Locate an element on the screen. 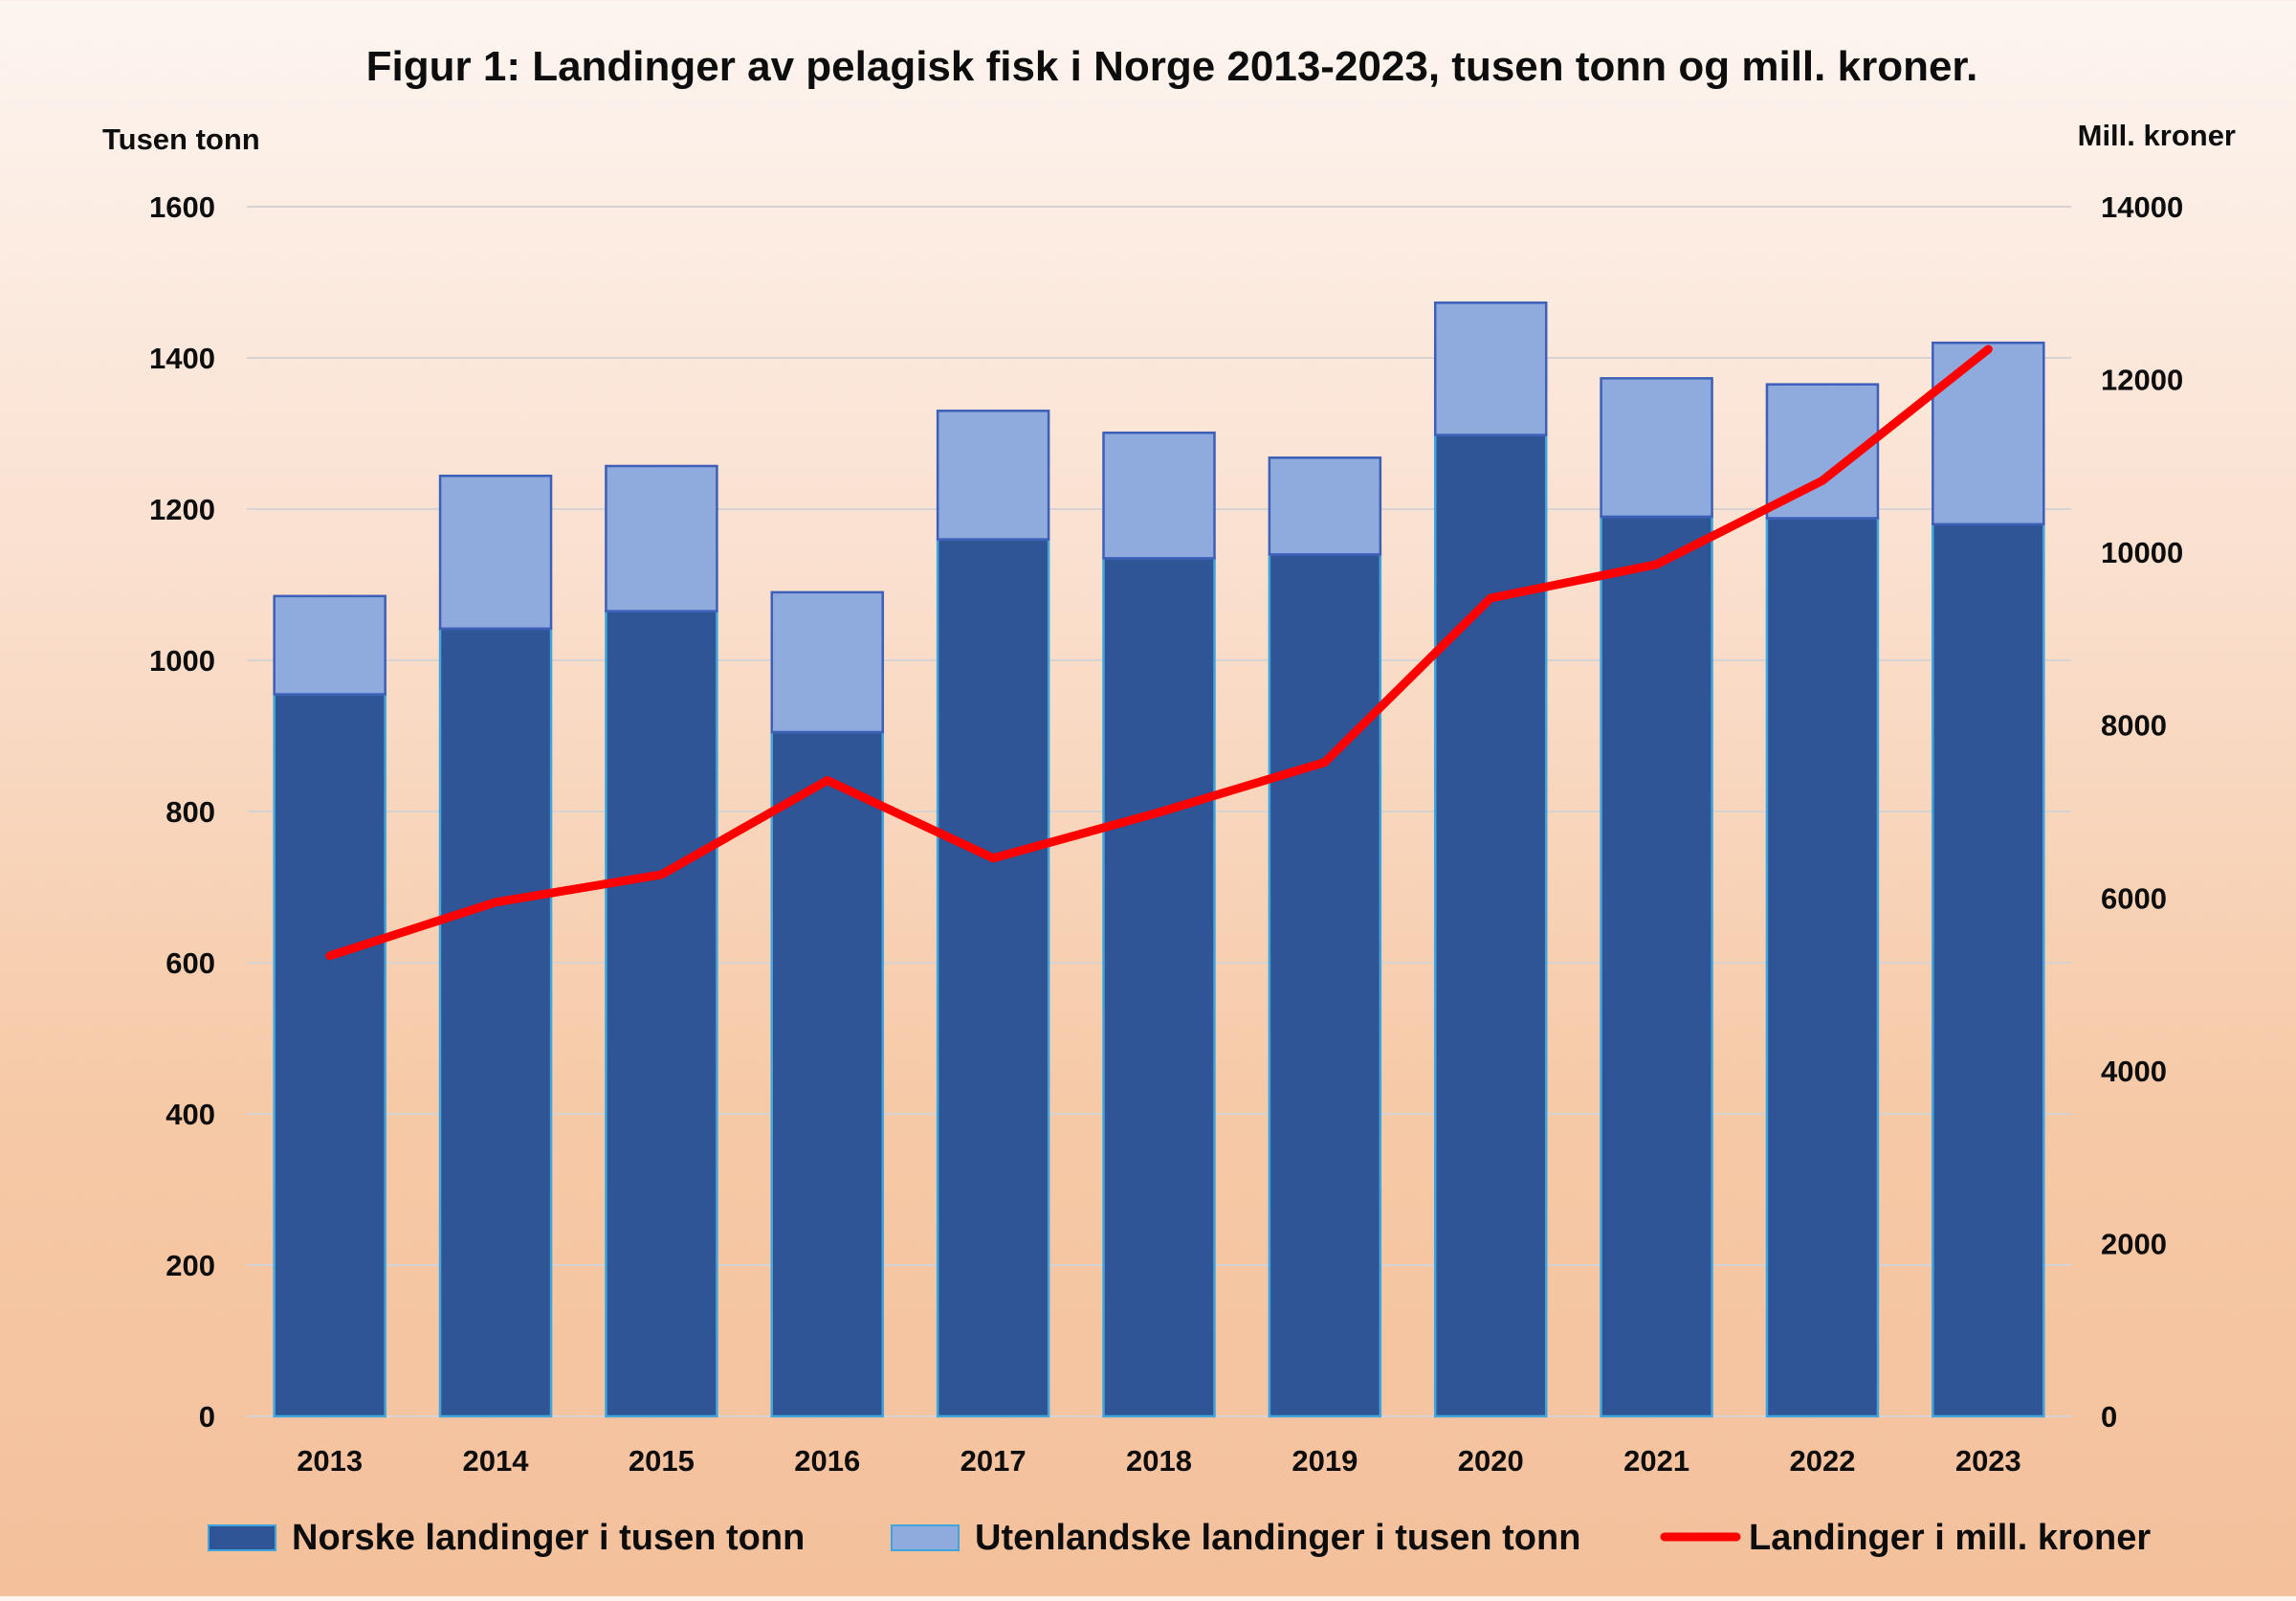 Image resolution: width=2296 pixels, height=1601 pixels. bar-utenlandske-2021 is located at coordinates (1656, 448).